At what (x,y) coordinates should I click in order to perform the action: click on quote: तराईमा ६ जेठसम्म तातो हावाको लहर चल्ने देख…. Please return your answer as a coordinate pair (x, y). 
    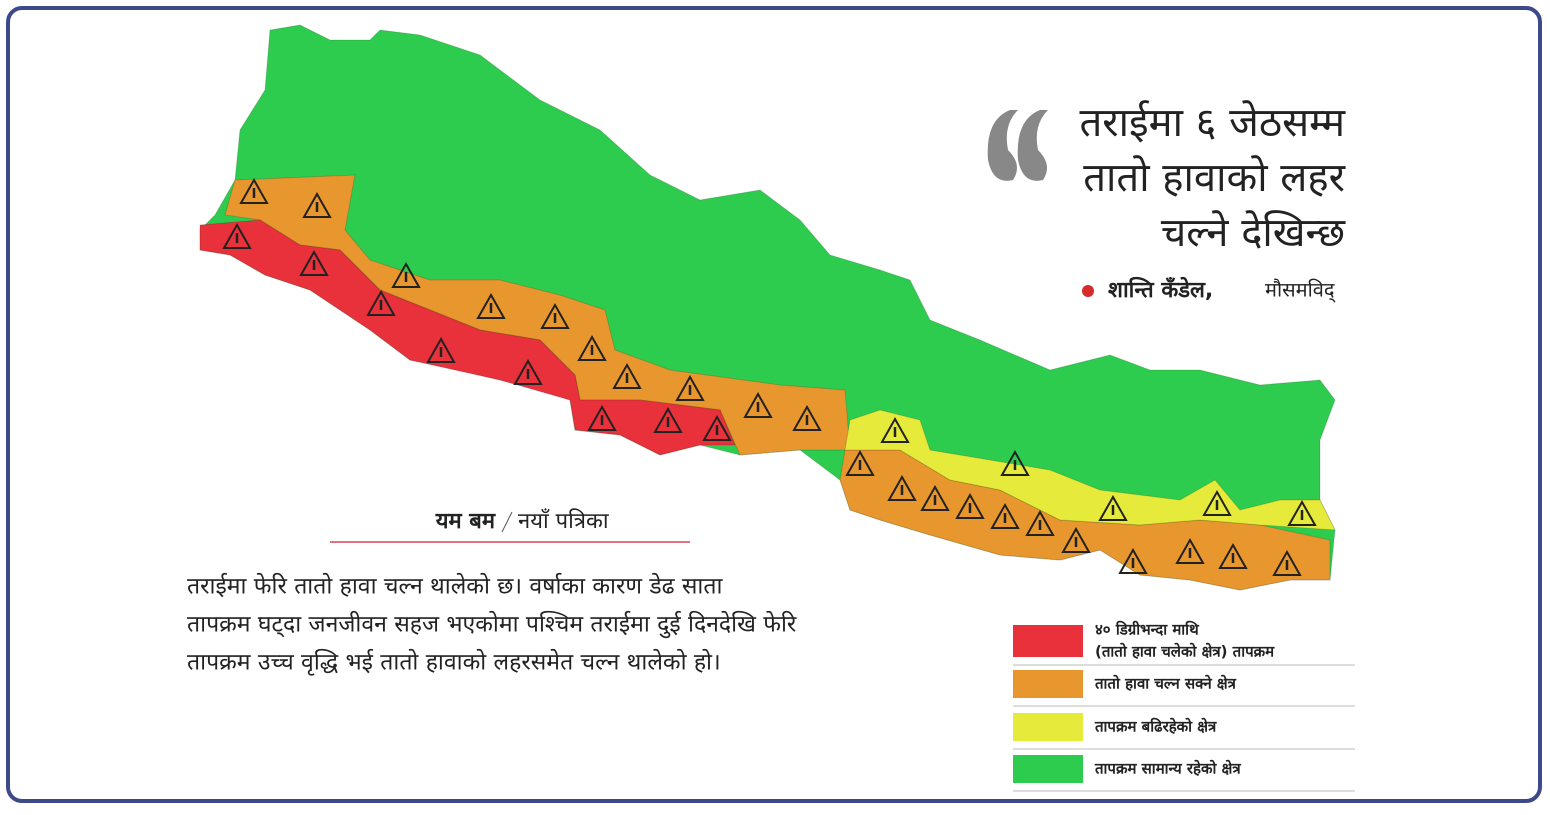
    Looking at the image, I should click on (1212, 178).